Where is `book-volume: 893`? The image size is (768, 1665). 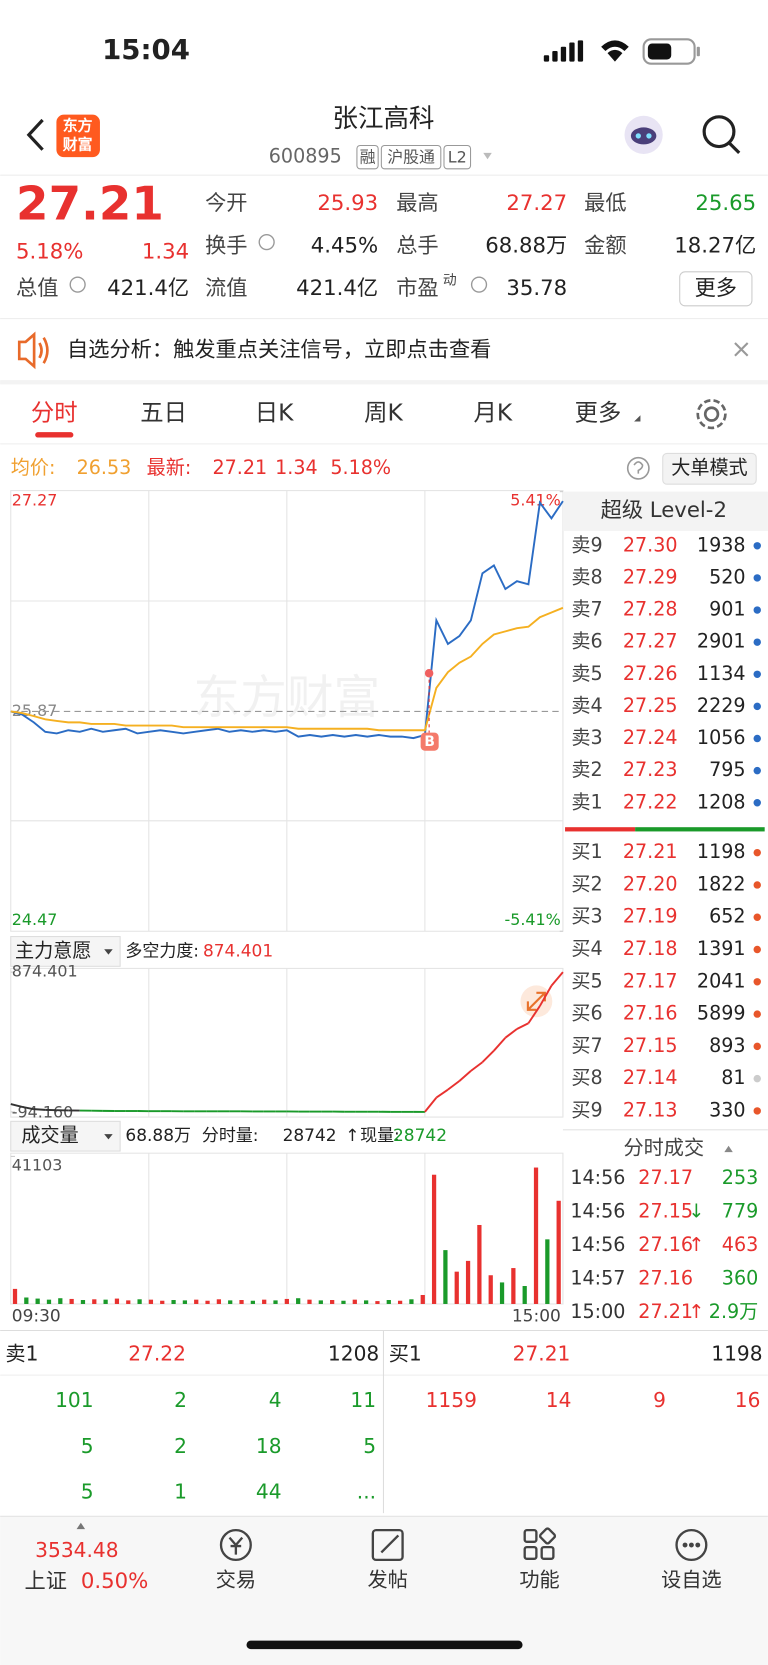 book-volume: 893 is located at coordinates (727, 1045).